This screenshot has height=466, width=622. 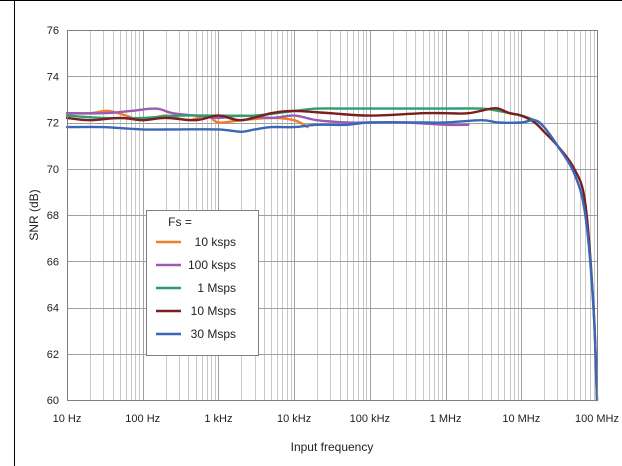 I want to click on x-tick-label: 1 kHz, so click(x=218, y=419).